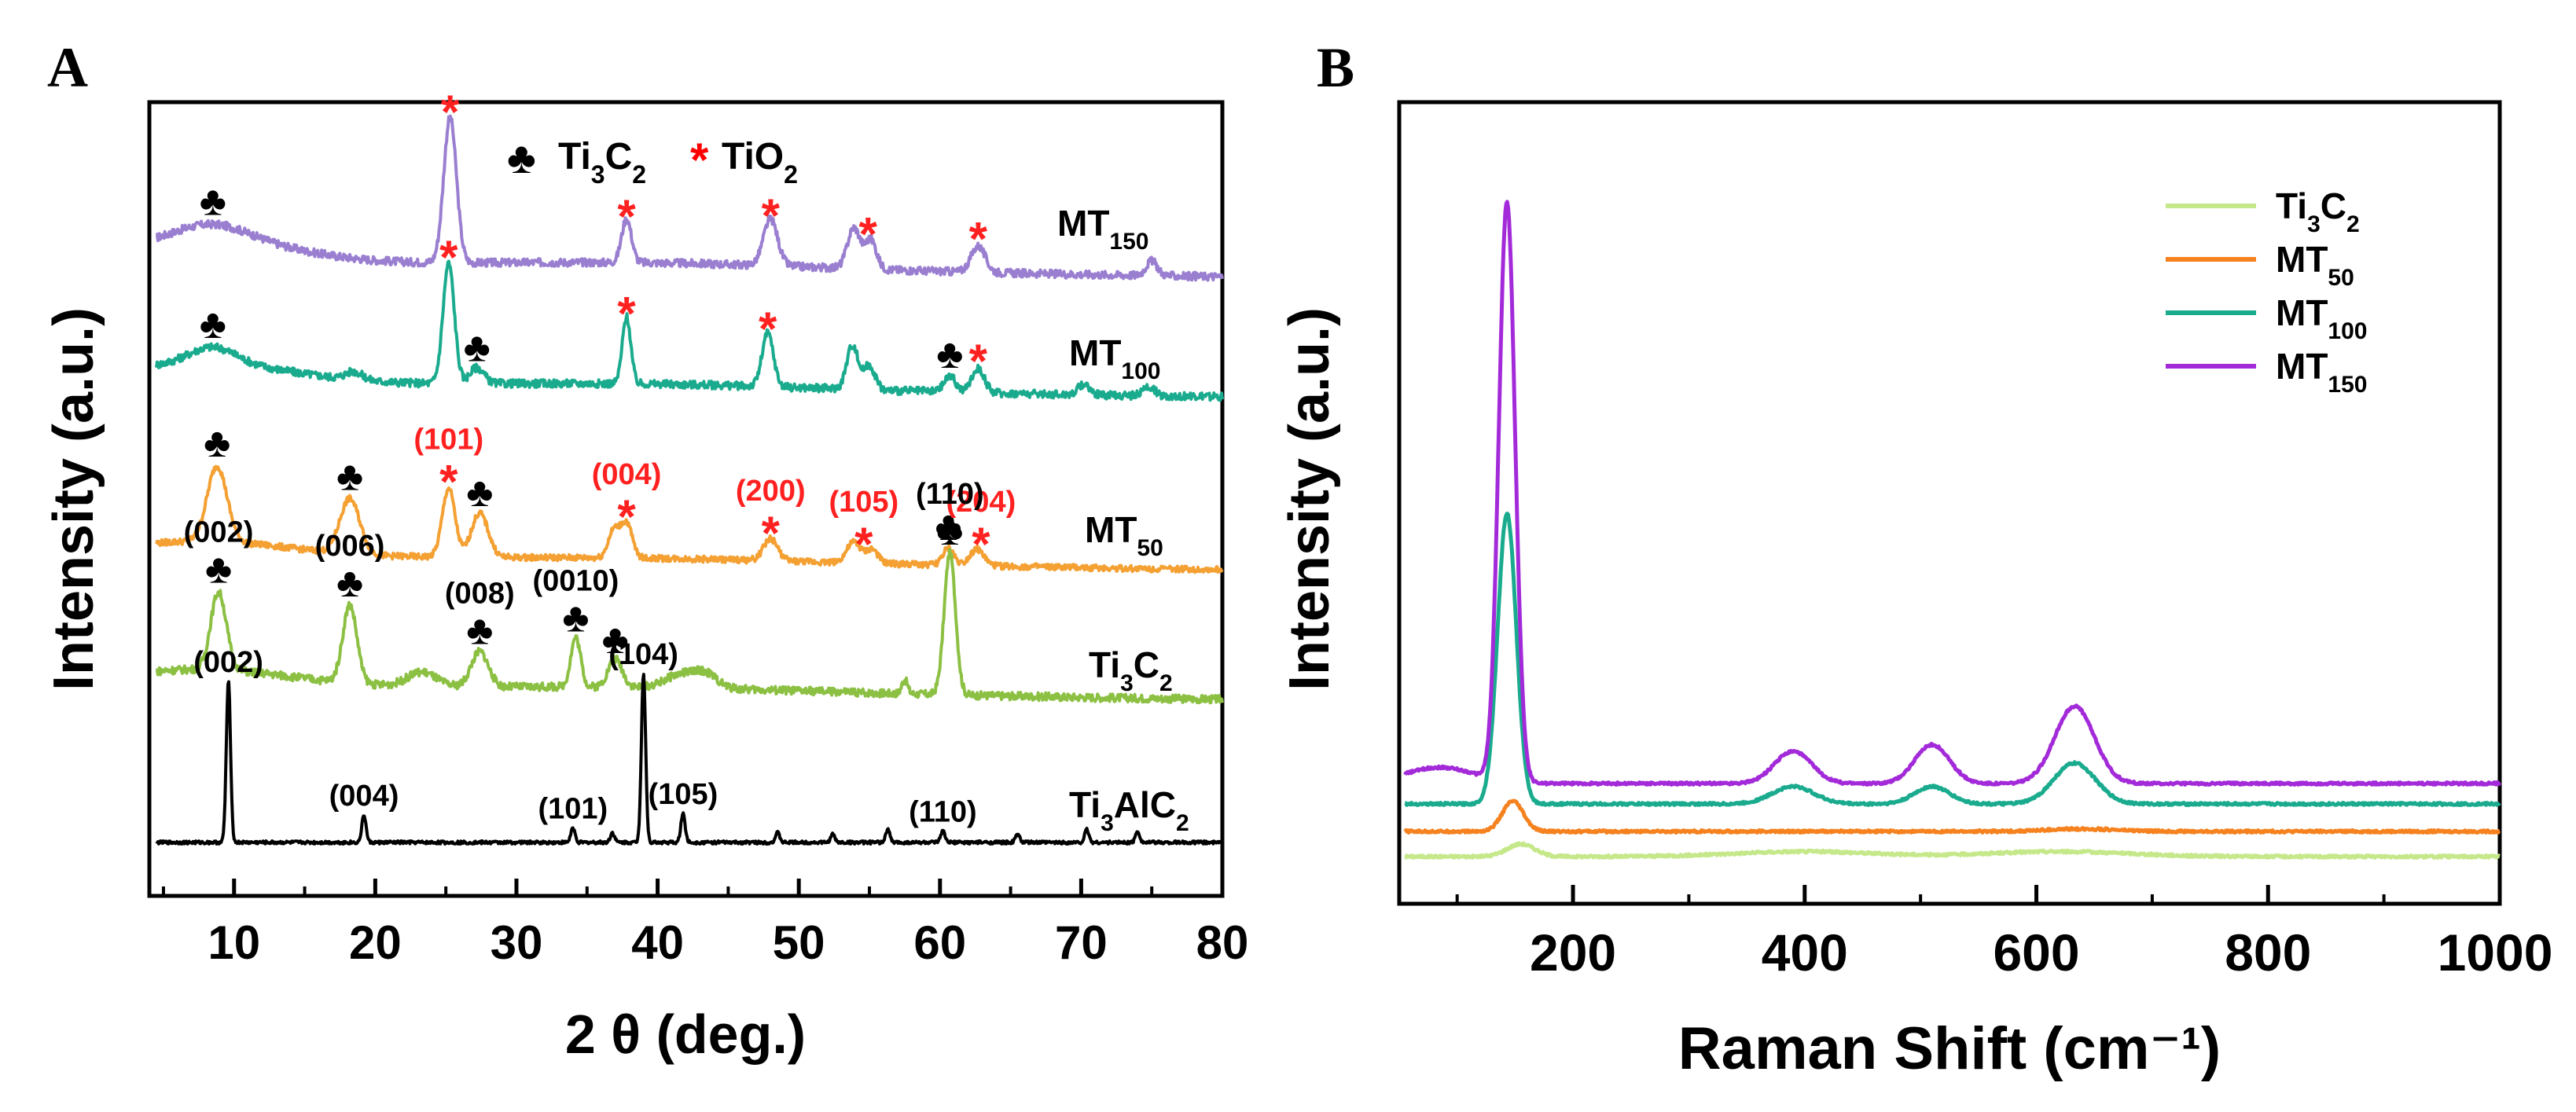 The height and width of the screenshot is (1112, 2576). What do you see at coordinates (67, 68) in the screenshot?
I see `panel-label-a: A` at bounding box center [67, 68].